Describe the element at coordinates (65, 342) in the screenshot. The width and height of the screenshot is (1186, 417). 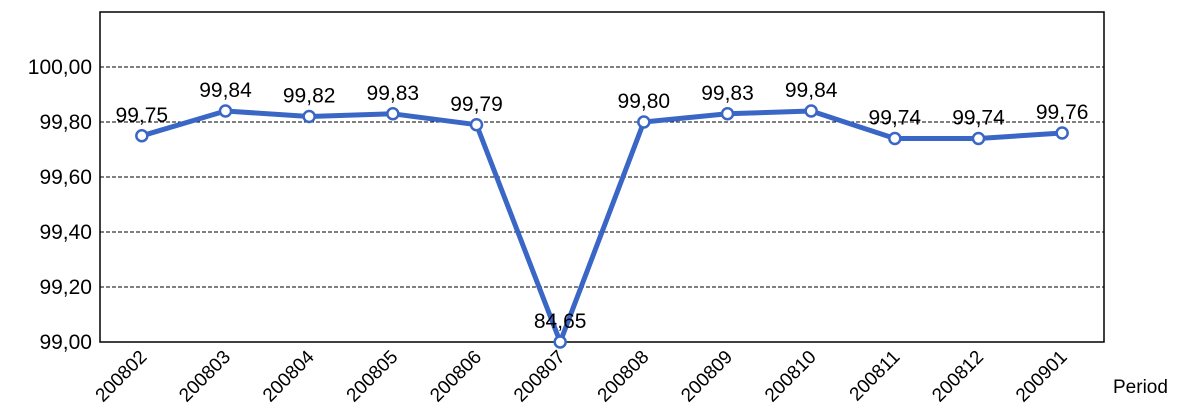
I see `y-tick-label: 99,00` at that location.